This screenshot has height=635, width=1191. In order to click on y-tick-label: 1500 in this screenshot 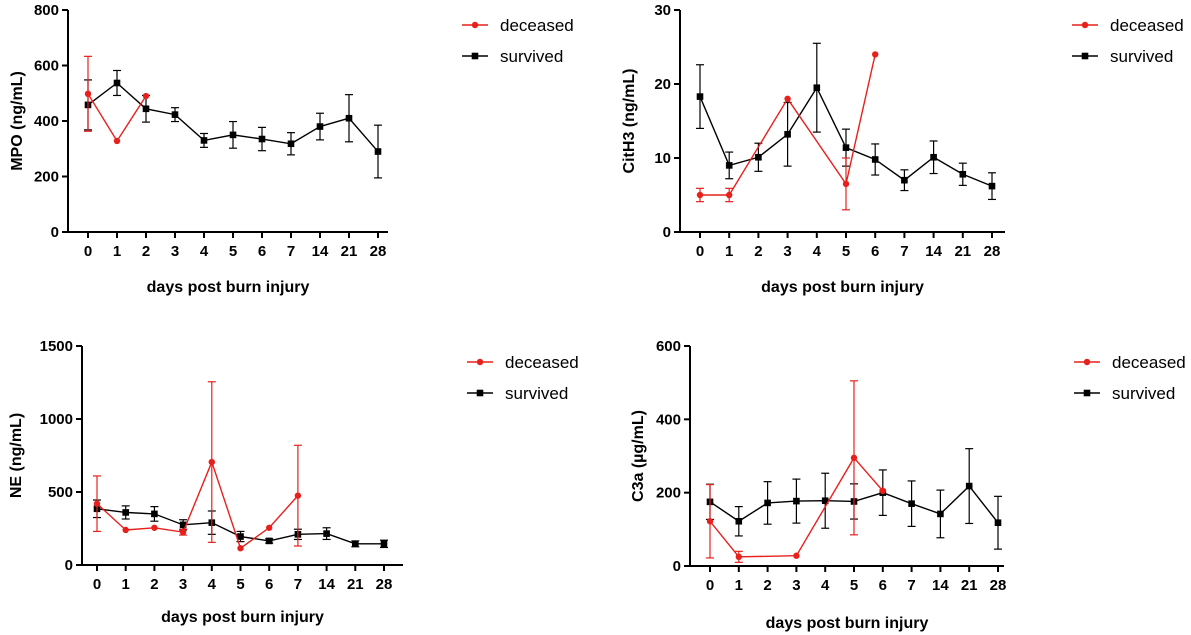, I will do `click(56, 346)`.